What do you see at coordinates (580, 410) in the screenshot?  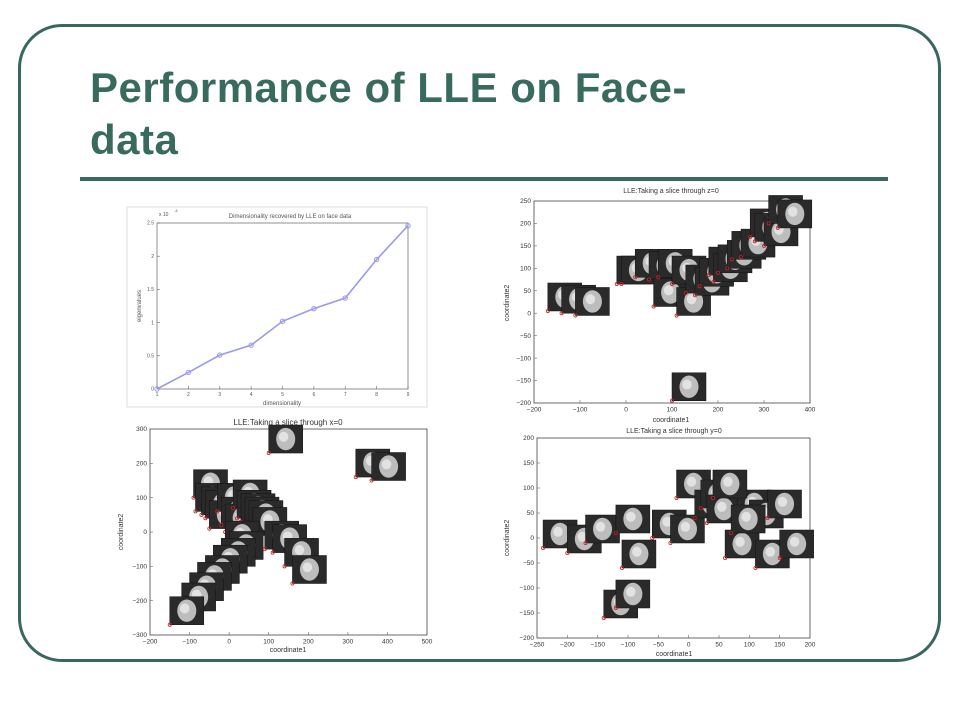 I see `x-tick-label: −100` at bounding box center [580, 410].